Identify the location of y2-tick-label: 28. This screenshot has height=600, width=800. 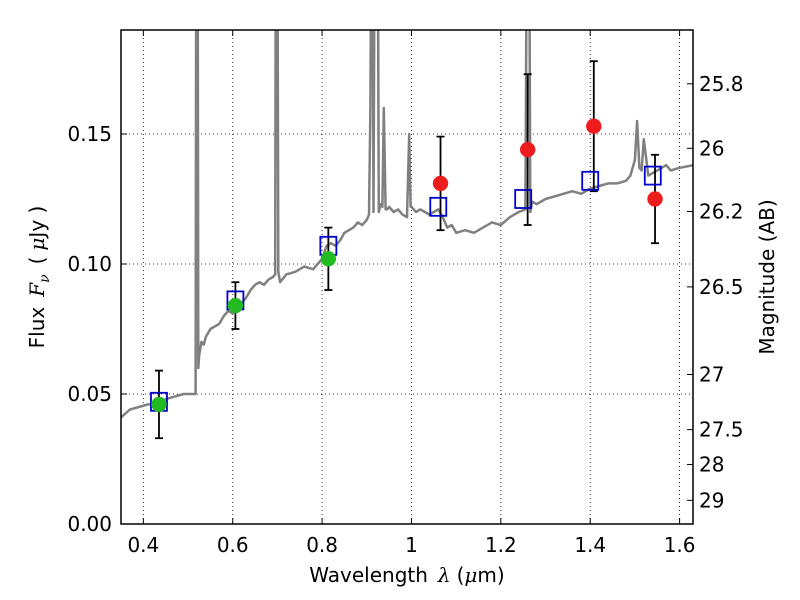
(711, 464).